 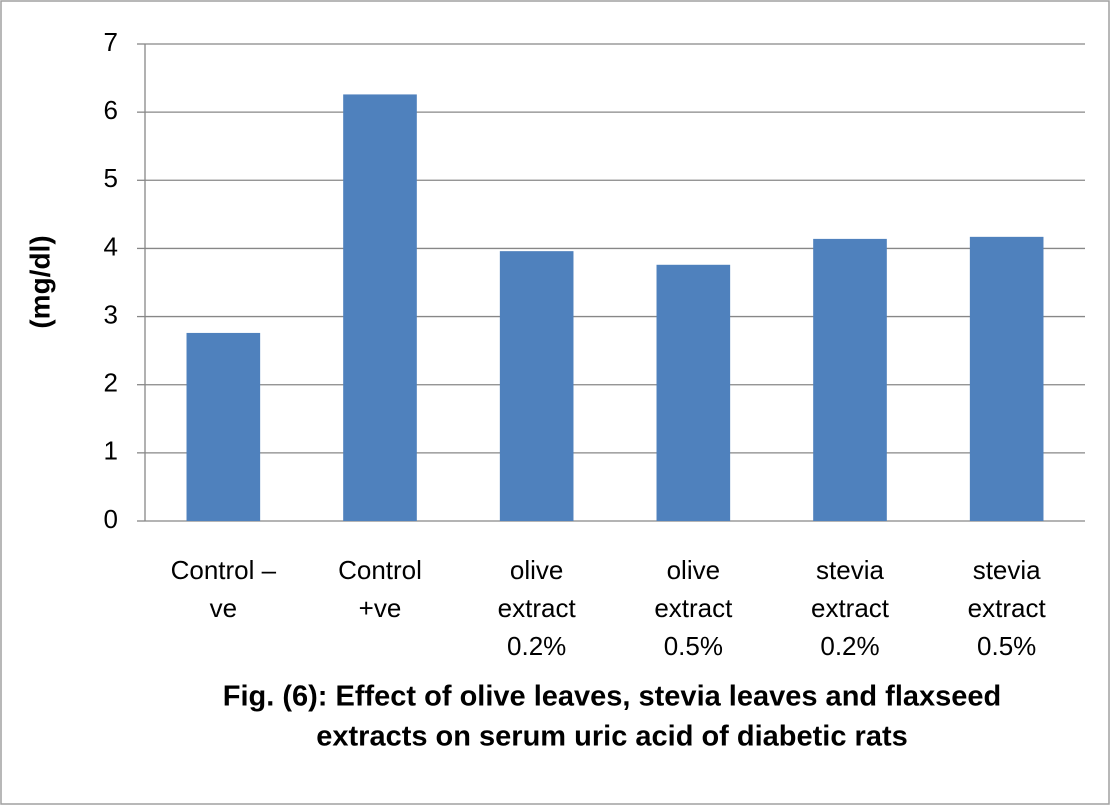 I want to click on y-tick-label: 3, so click(x=111, y=314).